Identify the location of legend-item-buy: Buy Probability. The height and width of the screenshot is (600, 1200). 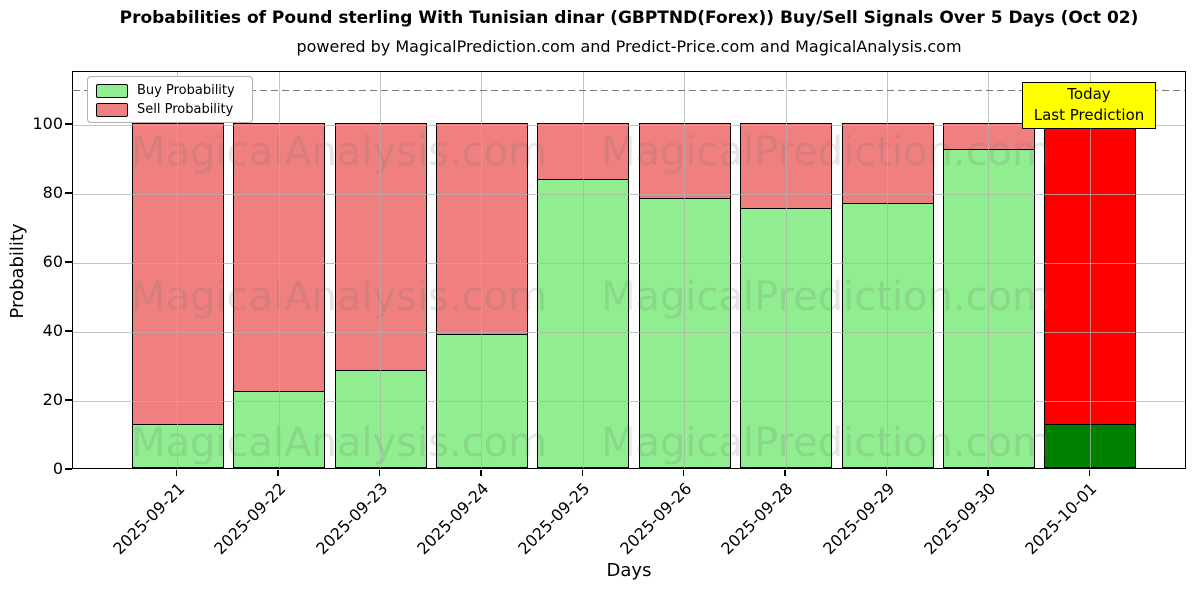
(170, 90).